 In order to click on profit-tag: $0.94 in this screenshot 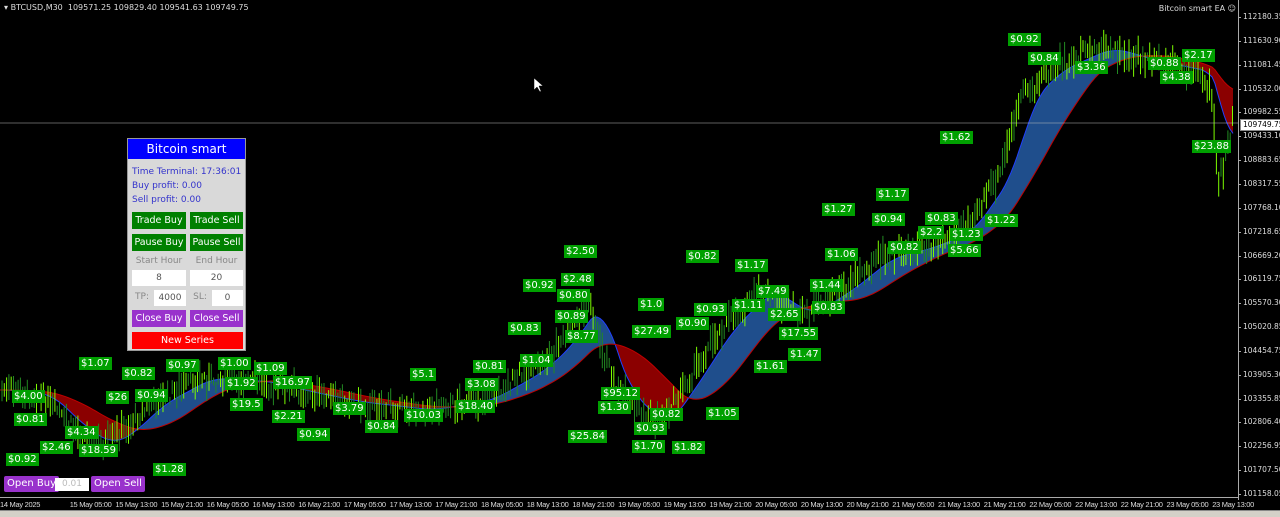, I will do `click(151, 395)`.